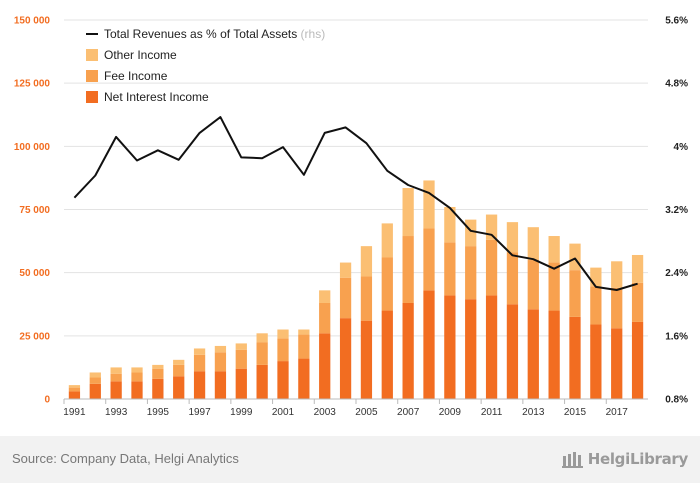 The width and height of the screenshot is (700, 483). Describe the element at coordinates (596, 305) in the screenshot. I see `bar-fee-income-2016` at that location.